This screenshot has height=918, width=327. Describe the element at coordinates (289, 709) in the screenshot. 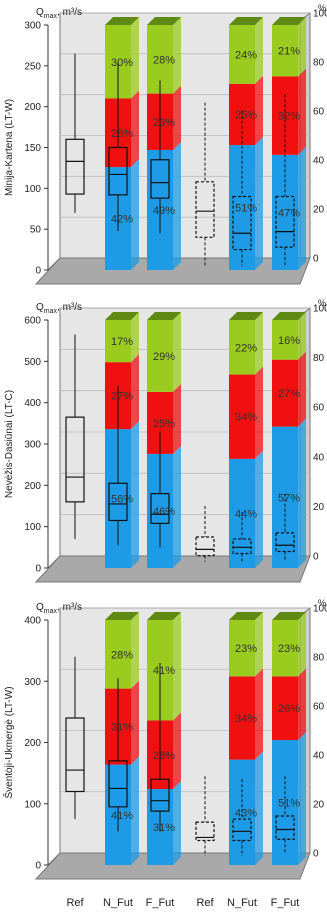

I see `bar-percent-label: 26%` at that location.